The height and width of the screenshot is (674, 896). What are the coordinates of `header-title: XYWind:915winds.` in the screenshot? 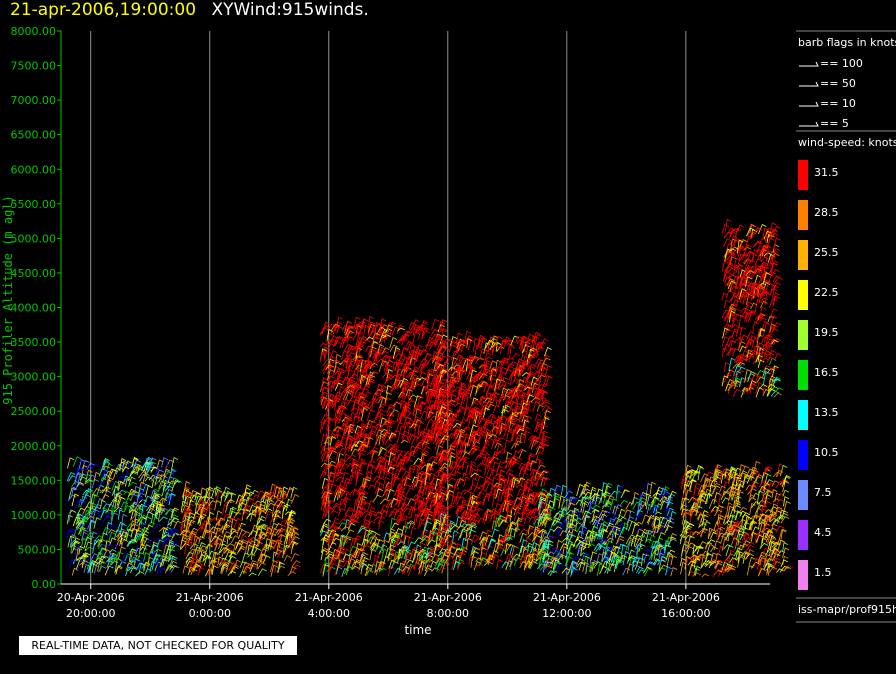 It's located at (290, 10).